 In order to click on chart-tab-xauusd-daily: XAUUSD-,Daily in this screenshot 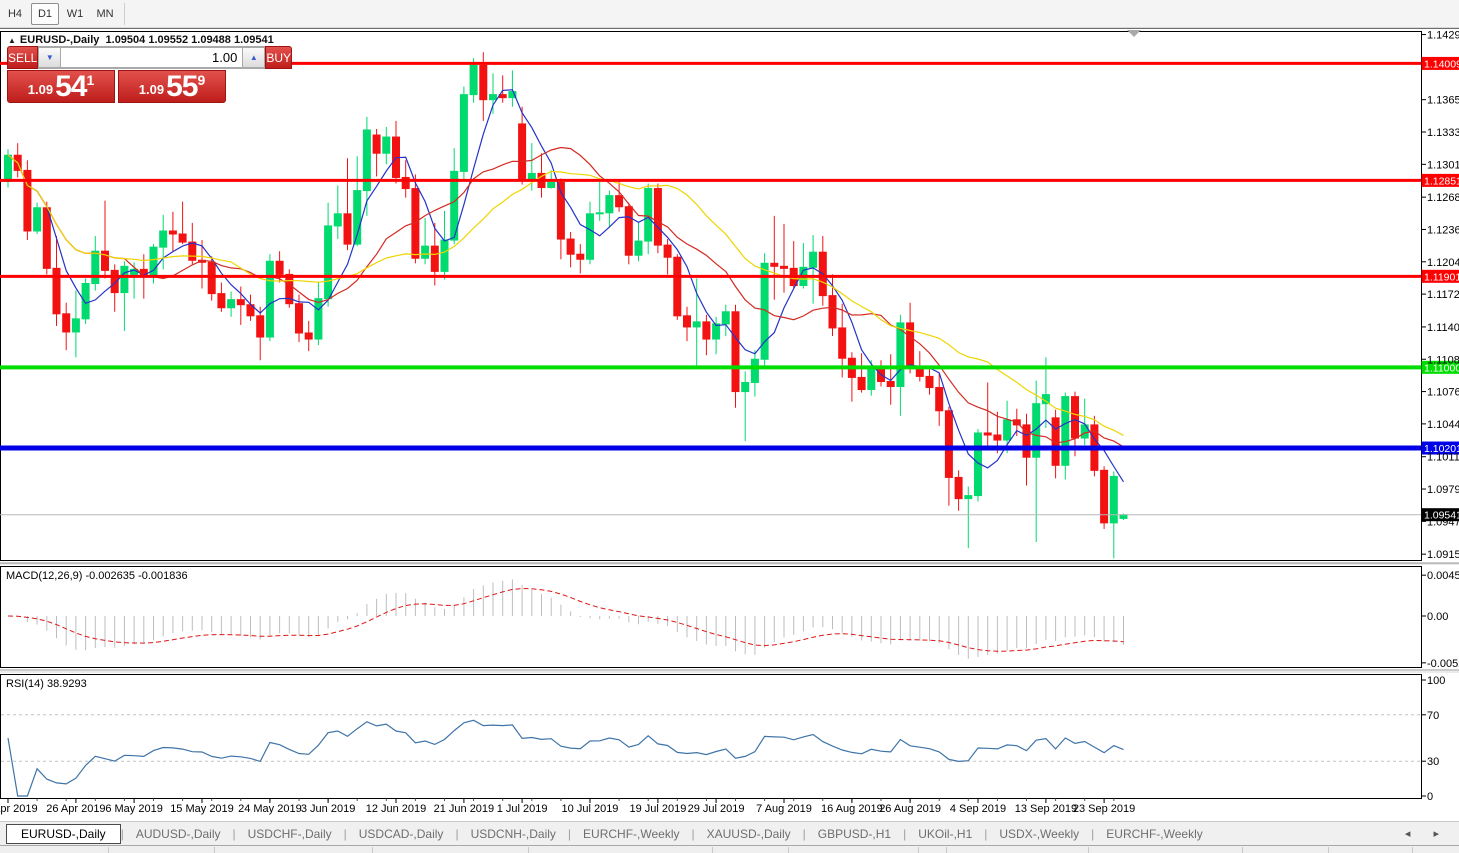, I will do `click(748, 833)`.